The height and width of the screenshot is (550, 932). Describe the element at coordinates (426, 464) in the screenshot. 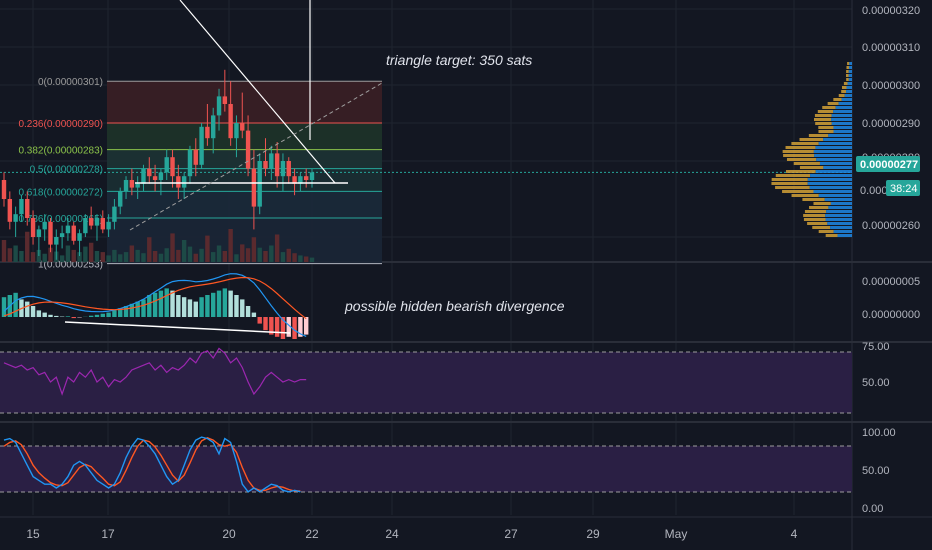

I see `stoch-rsi-pane` at that location.